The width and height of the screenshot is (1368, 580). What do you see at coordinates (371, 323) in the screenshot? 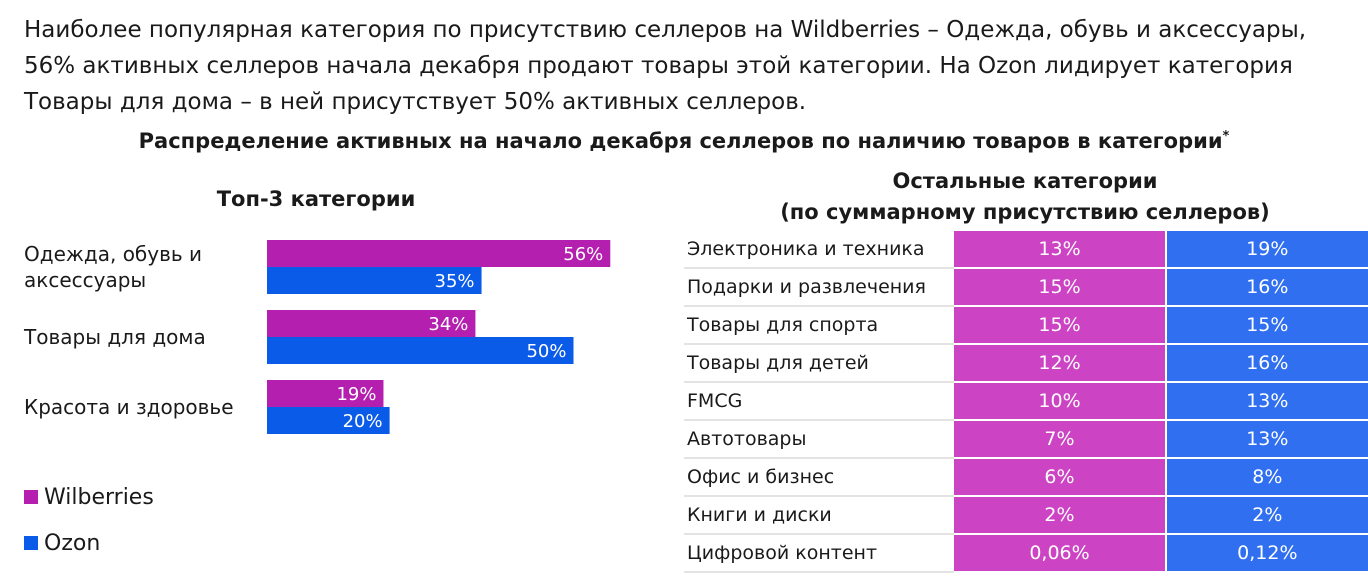
I see `bar-wildberries-home` at bounding box center [371, 323].